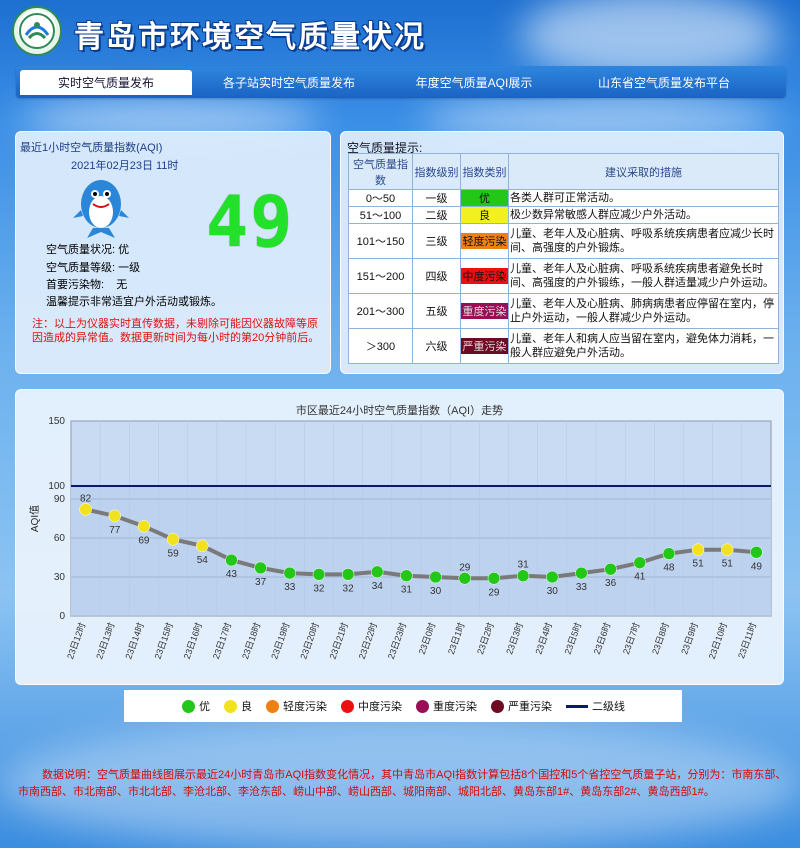 The width and height of the screenshot is (800, 848). I want to click on air-quality-status: 空气质量状况: 优, so click(88, 250).